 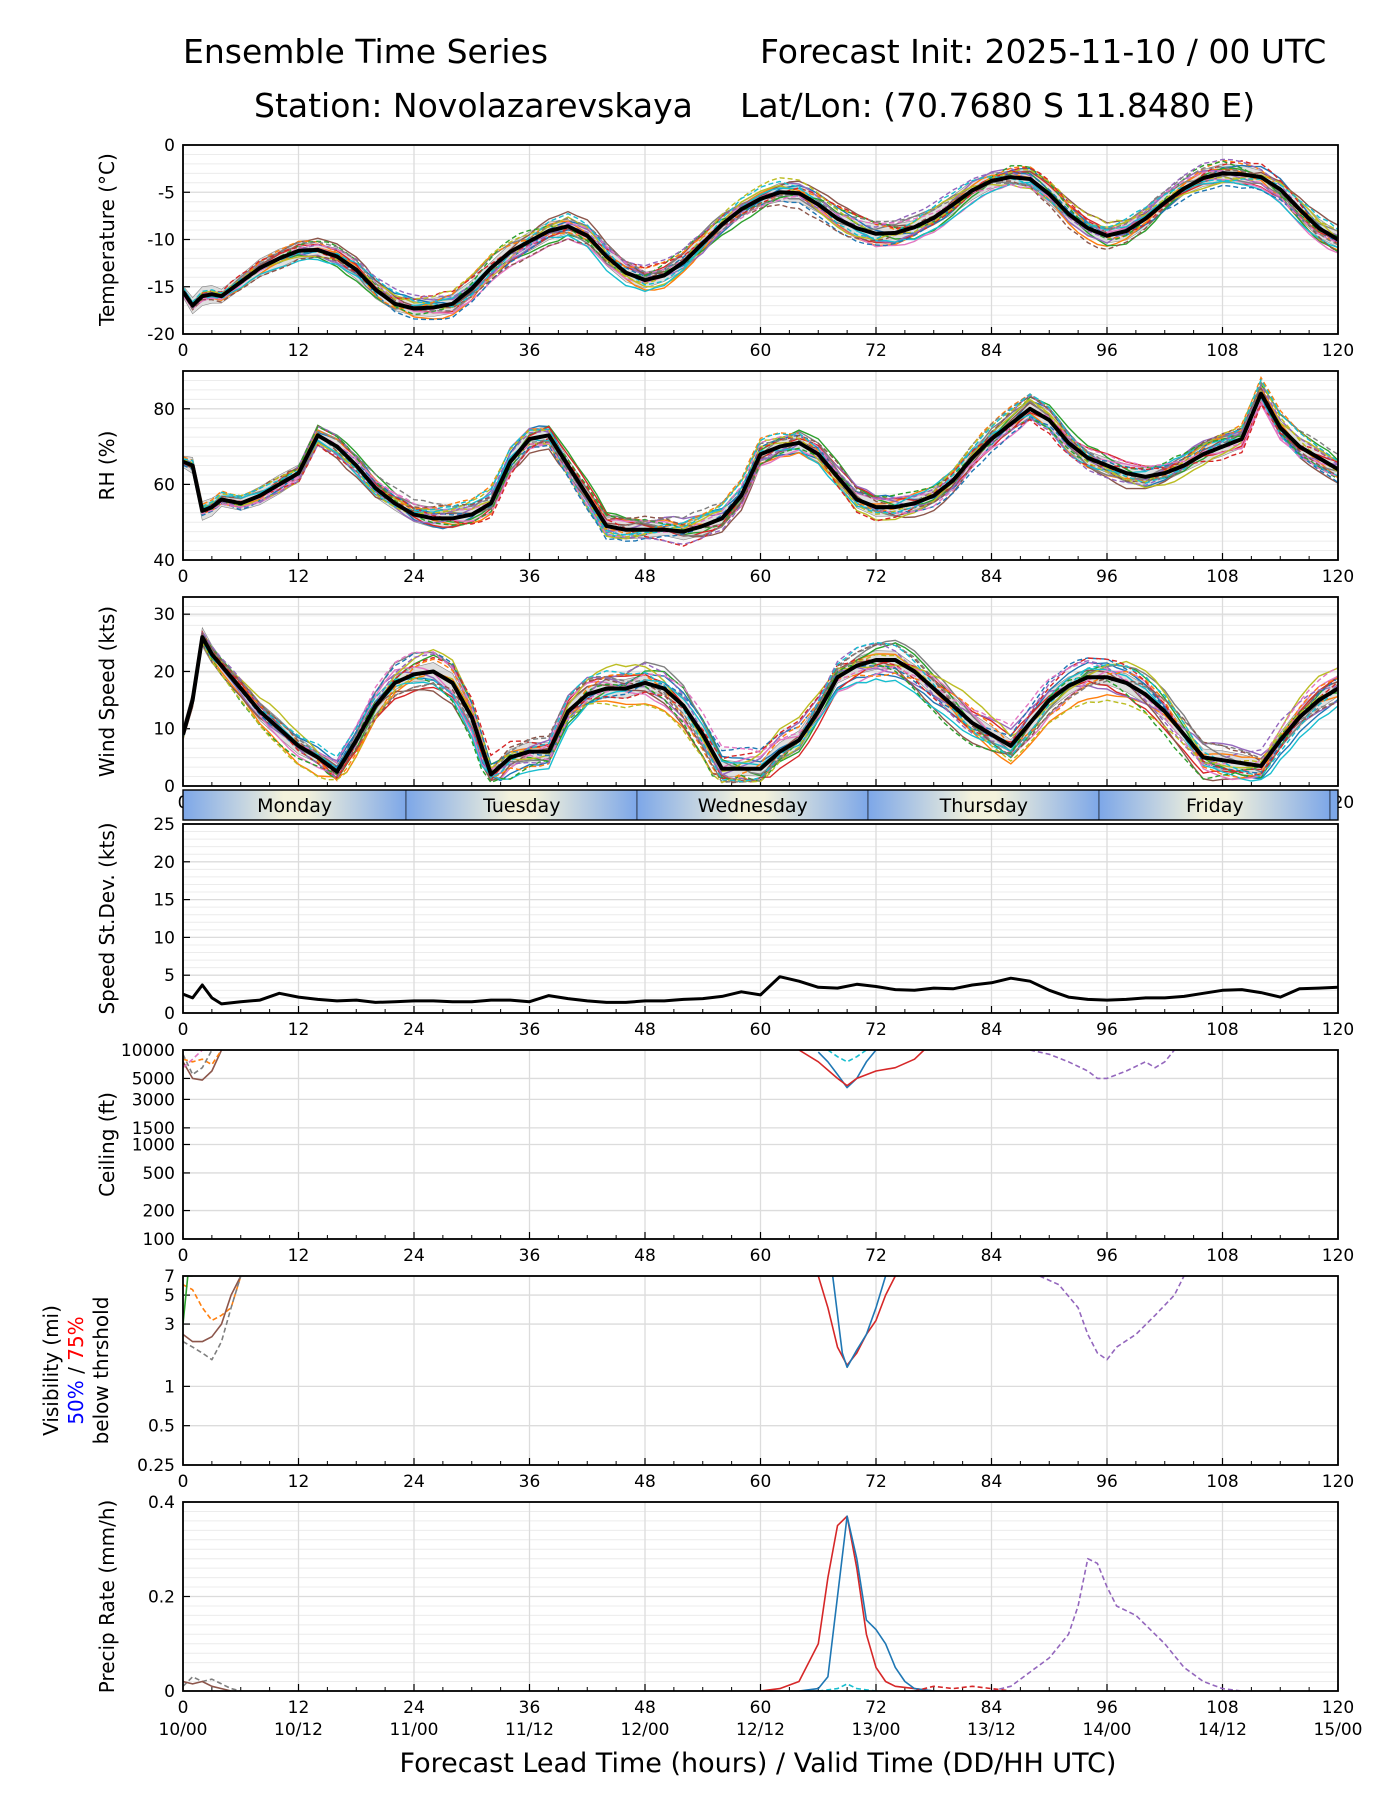 I want to click on member-3-line, so click(x=188, y=1300).